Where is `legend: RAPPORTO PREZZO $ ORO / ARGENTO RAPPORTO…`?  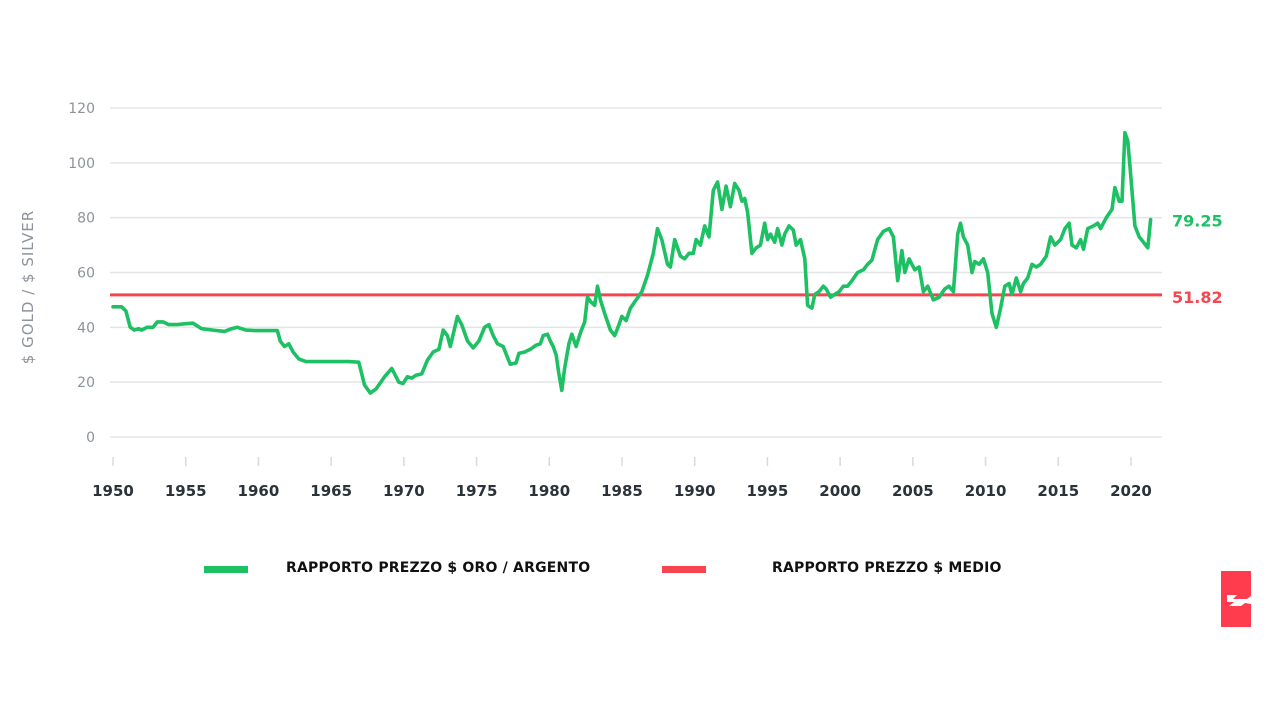 legend: RAPPORTO PREZZO $ ORO / ARGENTO RAPPORTO… is located at coordinates (640, 570).